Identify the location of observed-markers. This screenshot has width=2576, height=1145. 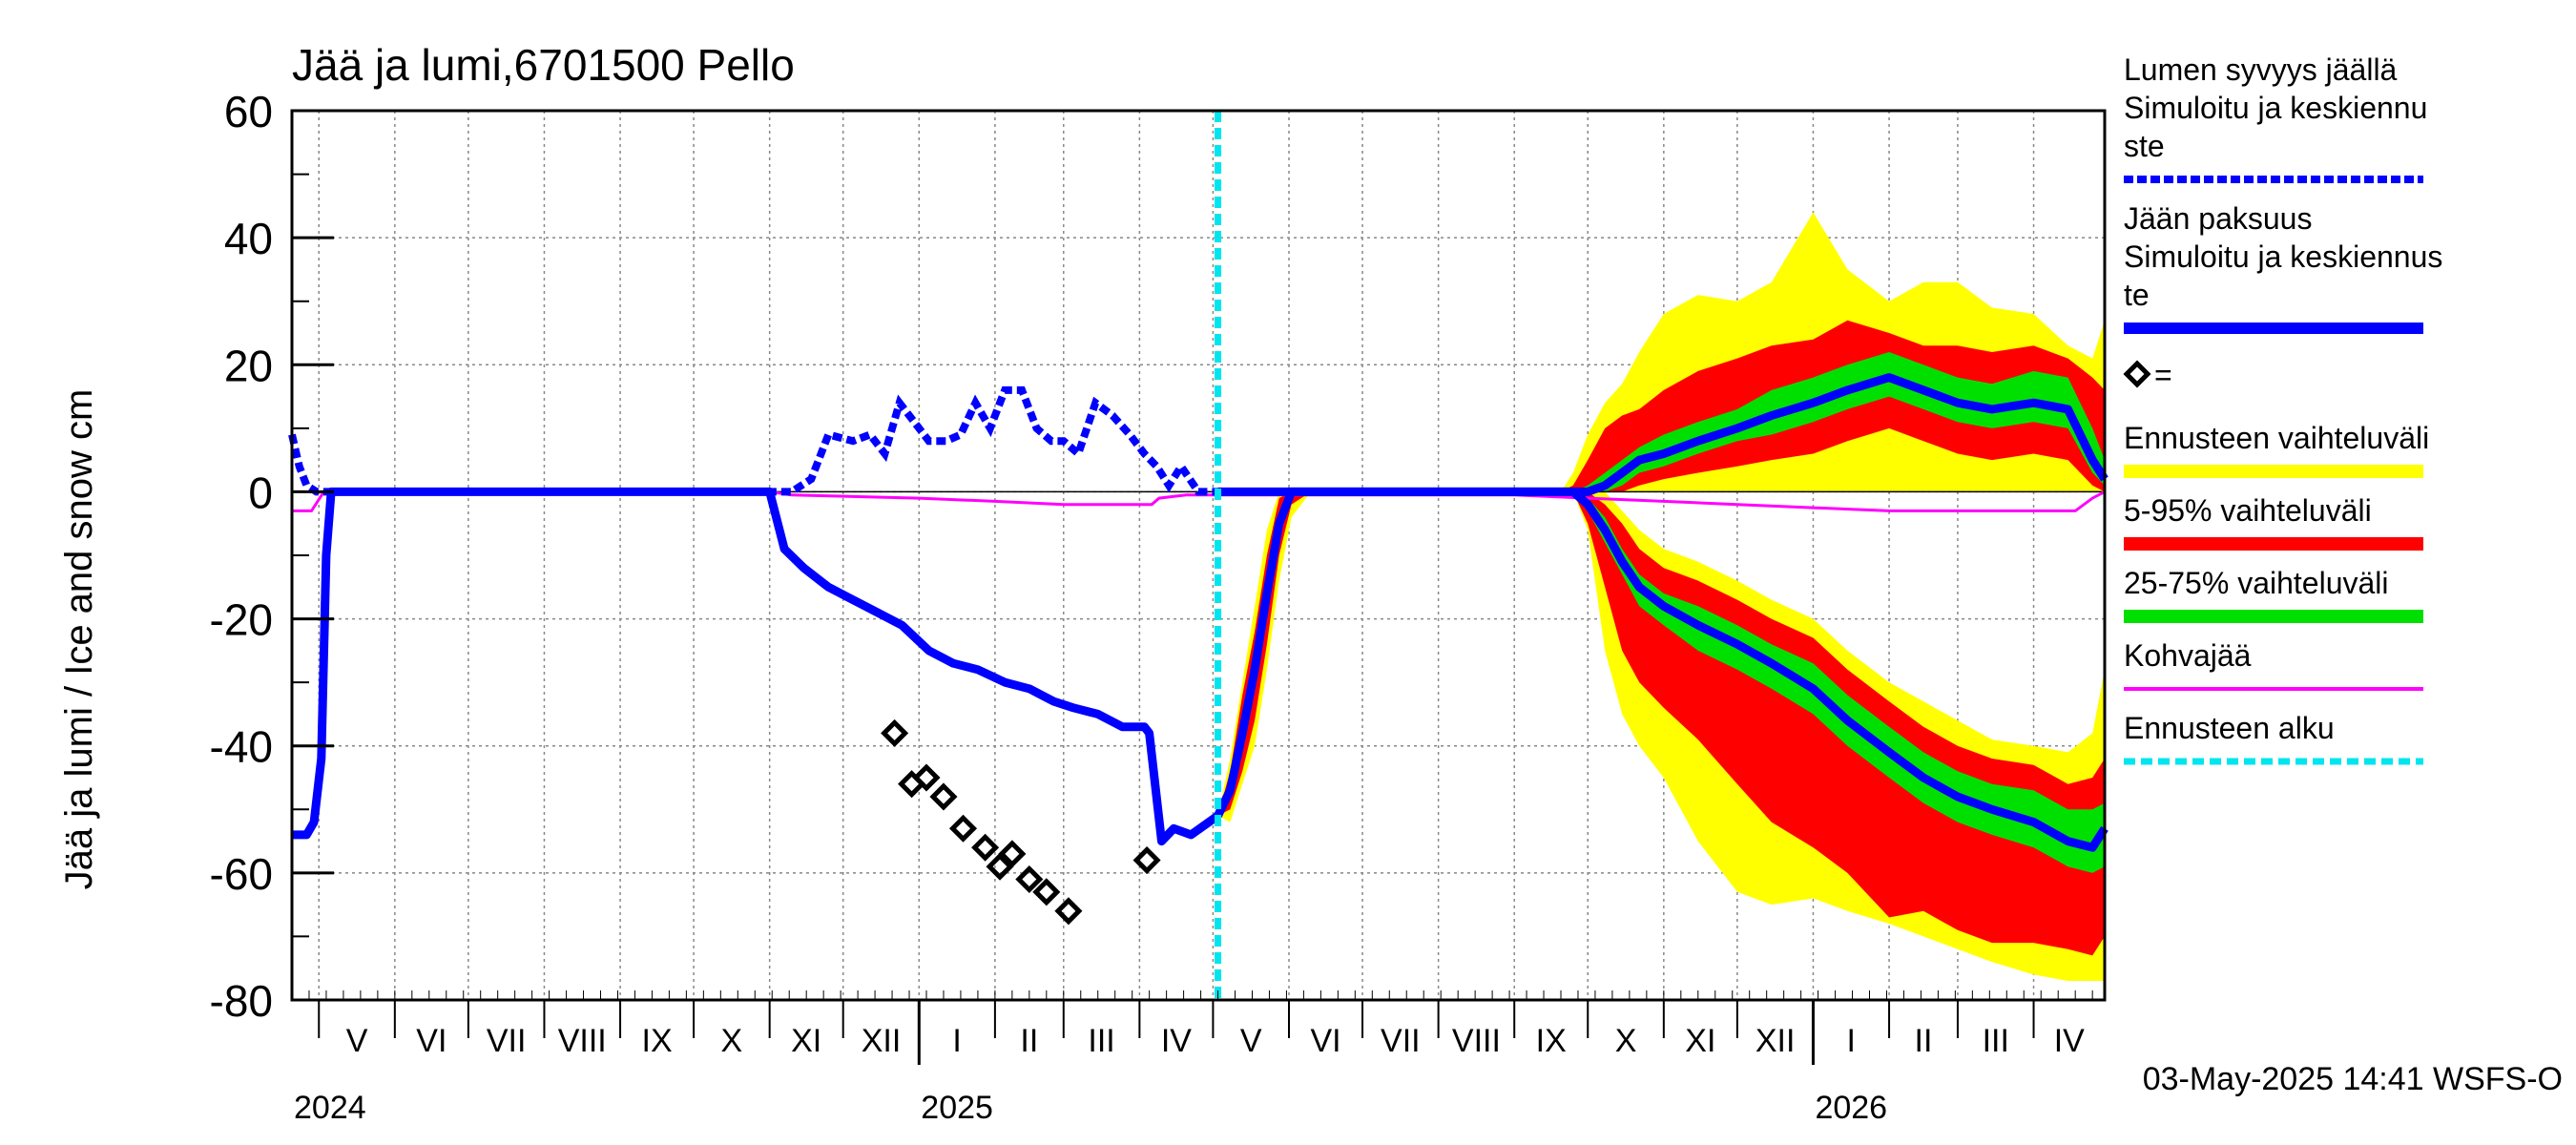
(1021, 822).